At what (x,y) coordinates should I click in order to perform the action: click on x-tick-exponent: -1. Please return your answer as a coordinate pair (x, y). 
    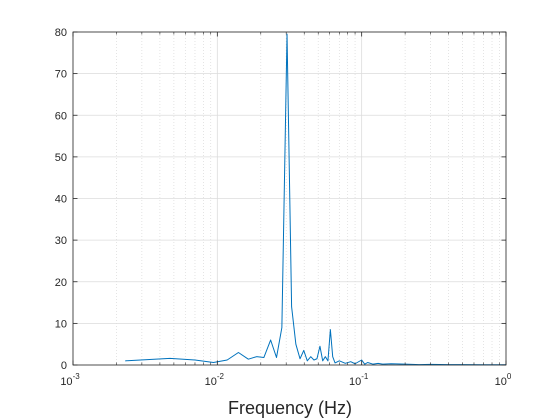
    Looking at the image, I should click on (365, 376).